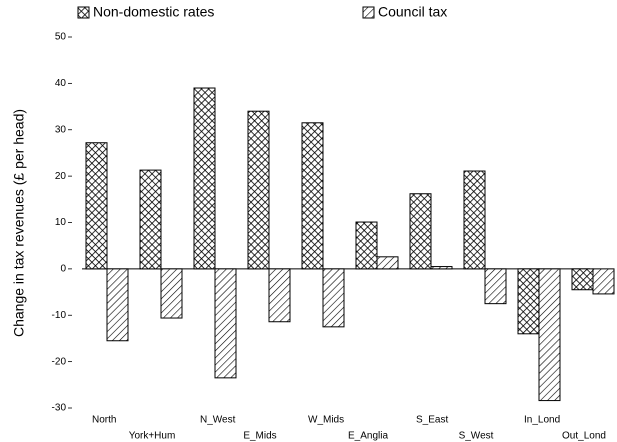 The width and height of the screenshot is (617, 442). What do you see at coordinates (368, 436) in the screenshot?
I see `x-tick-label: E_Anglia` at bounding box center [368, 436].